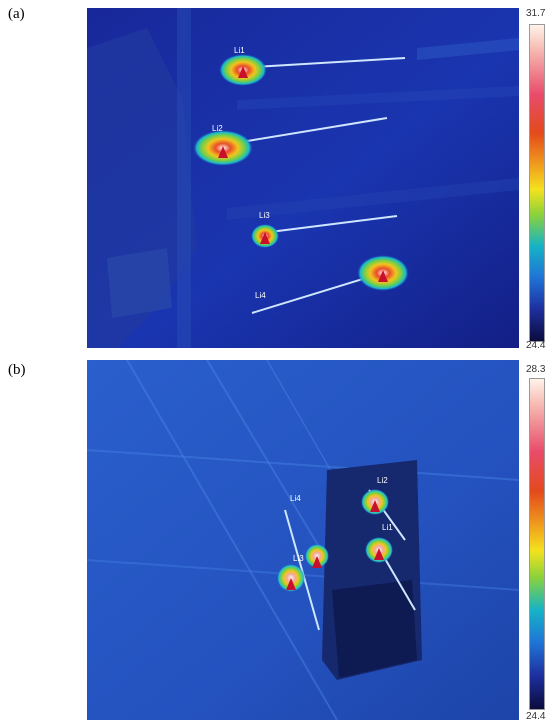 The width and height of the screenshot is (558, 727). What do you see at coordinates (17, 370) in the screenshot?
I see `panel-b-label: (b)` at bounding box center [17, 370].